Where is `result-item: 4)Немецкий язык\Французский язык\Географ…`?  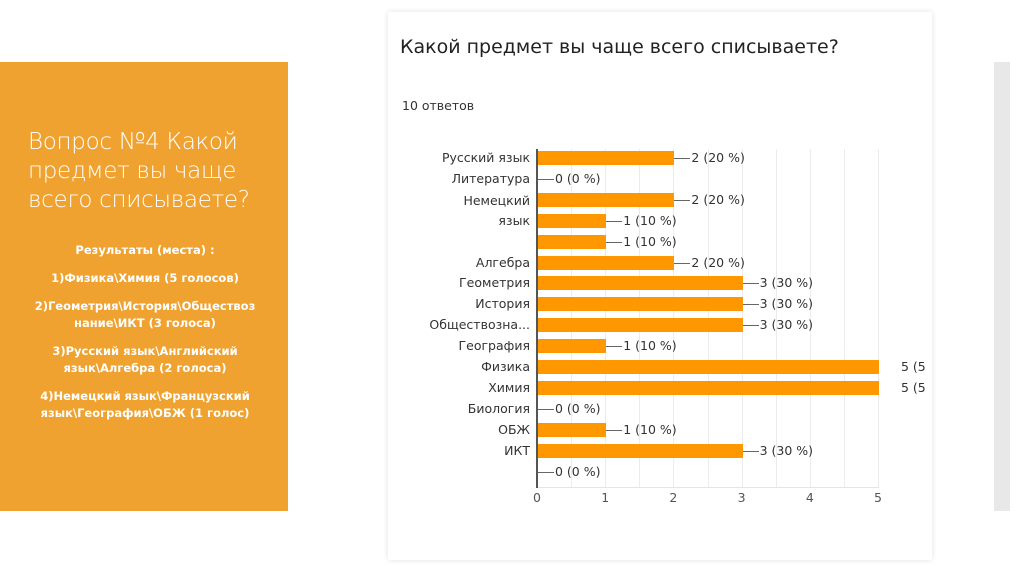
result-item: 4)Немецкий язык\Французский язык\Географ… is located at coordinates (145, 404).